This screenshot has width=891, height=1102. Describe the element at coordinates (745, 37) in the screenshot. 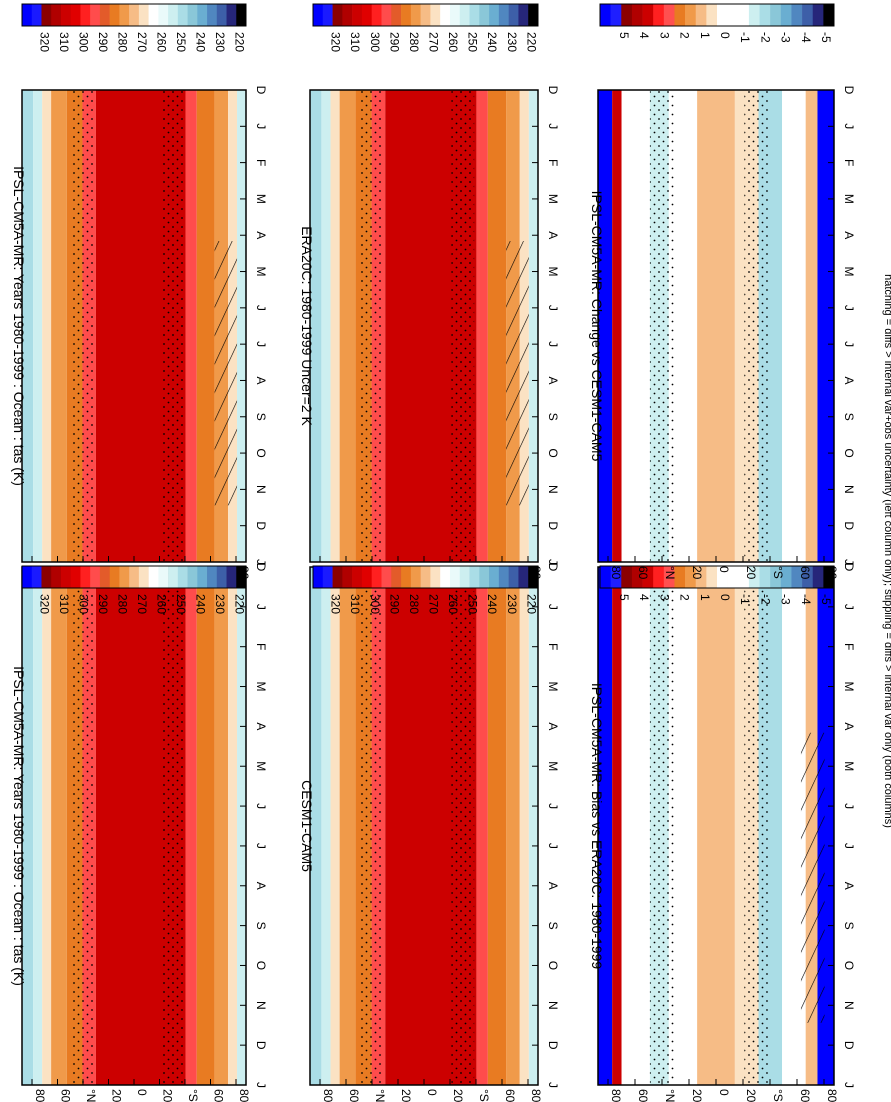

I see `colorbar-tick-label: -1` at that location.